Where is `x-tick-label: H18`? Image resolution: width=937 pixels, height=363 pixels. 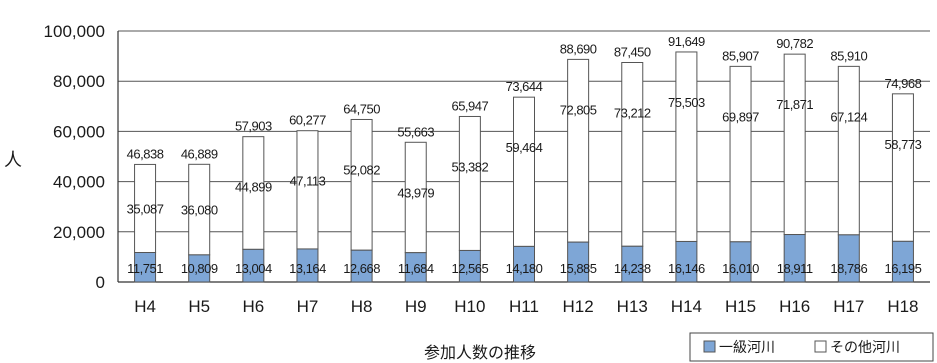
x-tick-label: H18 is located at coordinates (902, 306).